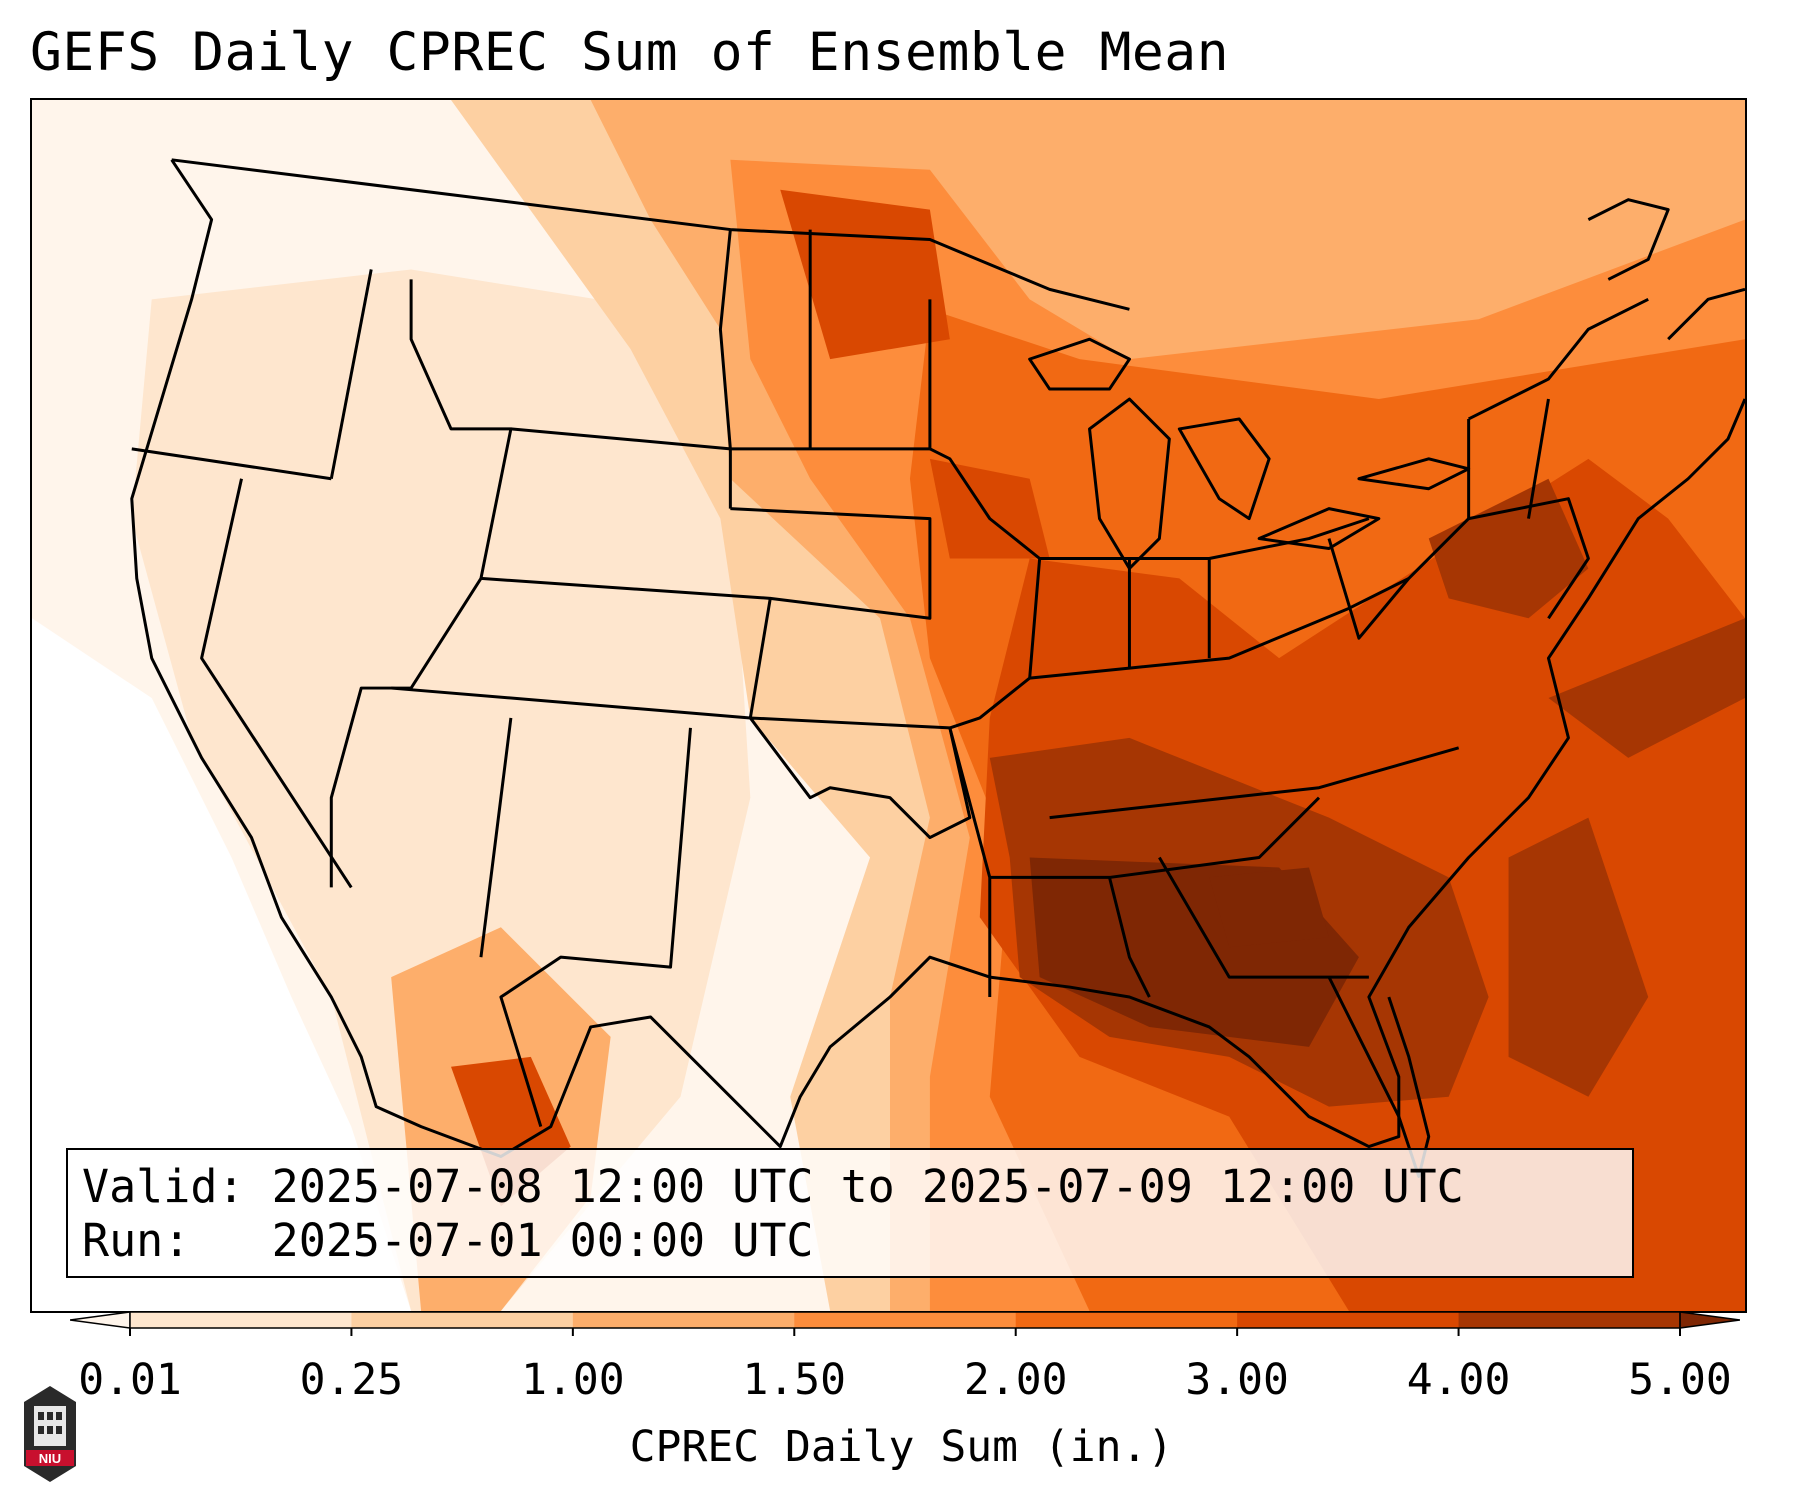 This screenshot has height=1500, width=1803. I want to click on colorbar-tick-label: 0.01, so click(130, 1380).